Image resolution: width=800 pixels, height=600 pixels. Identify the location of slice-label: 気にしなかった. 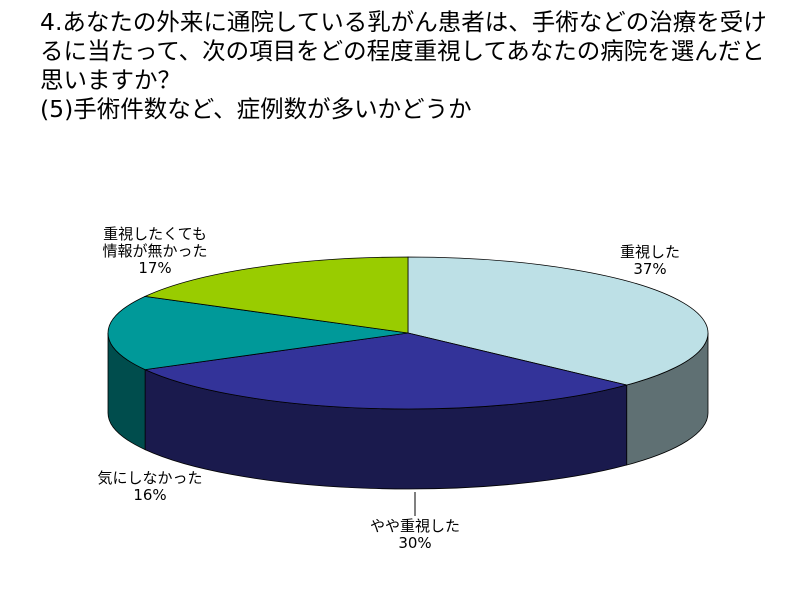
(150, 478).